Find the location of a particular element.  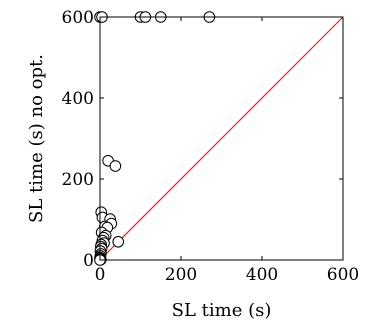

y-axis-label: SL time (s) no opt. is located at coordinates (36, 138).